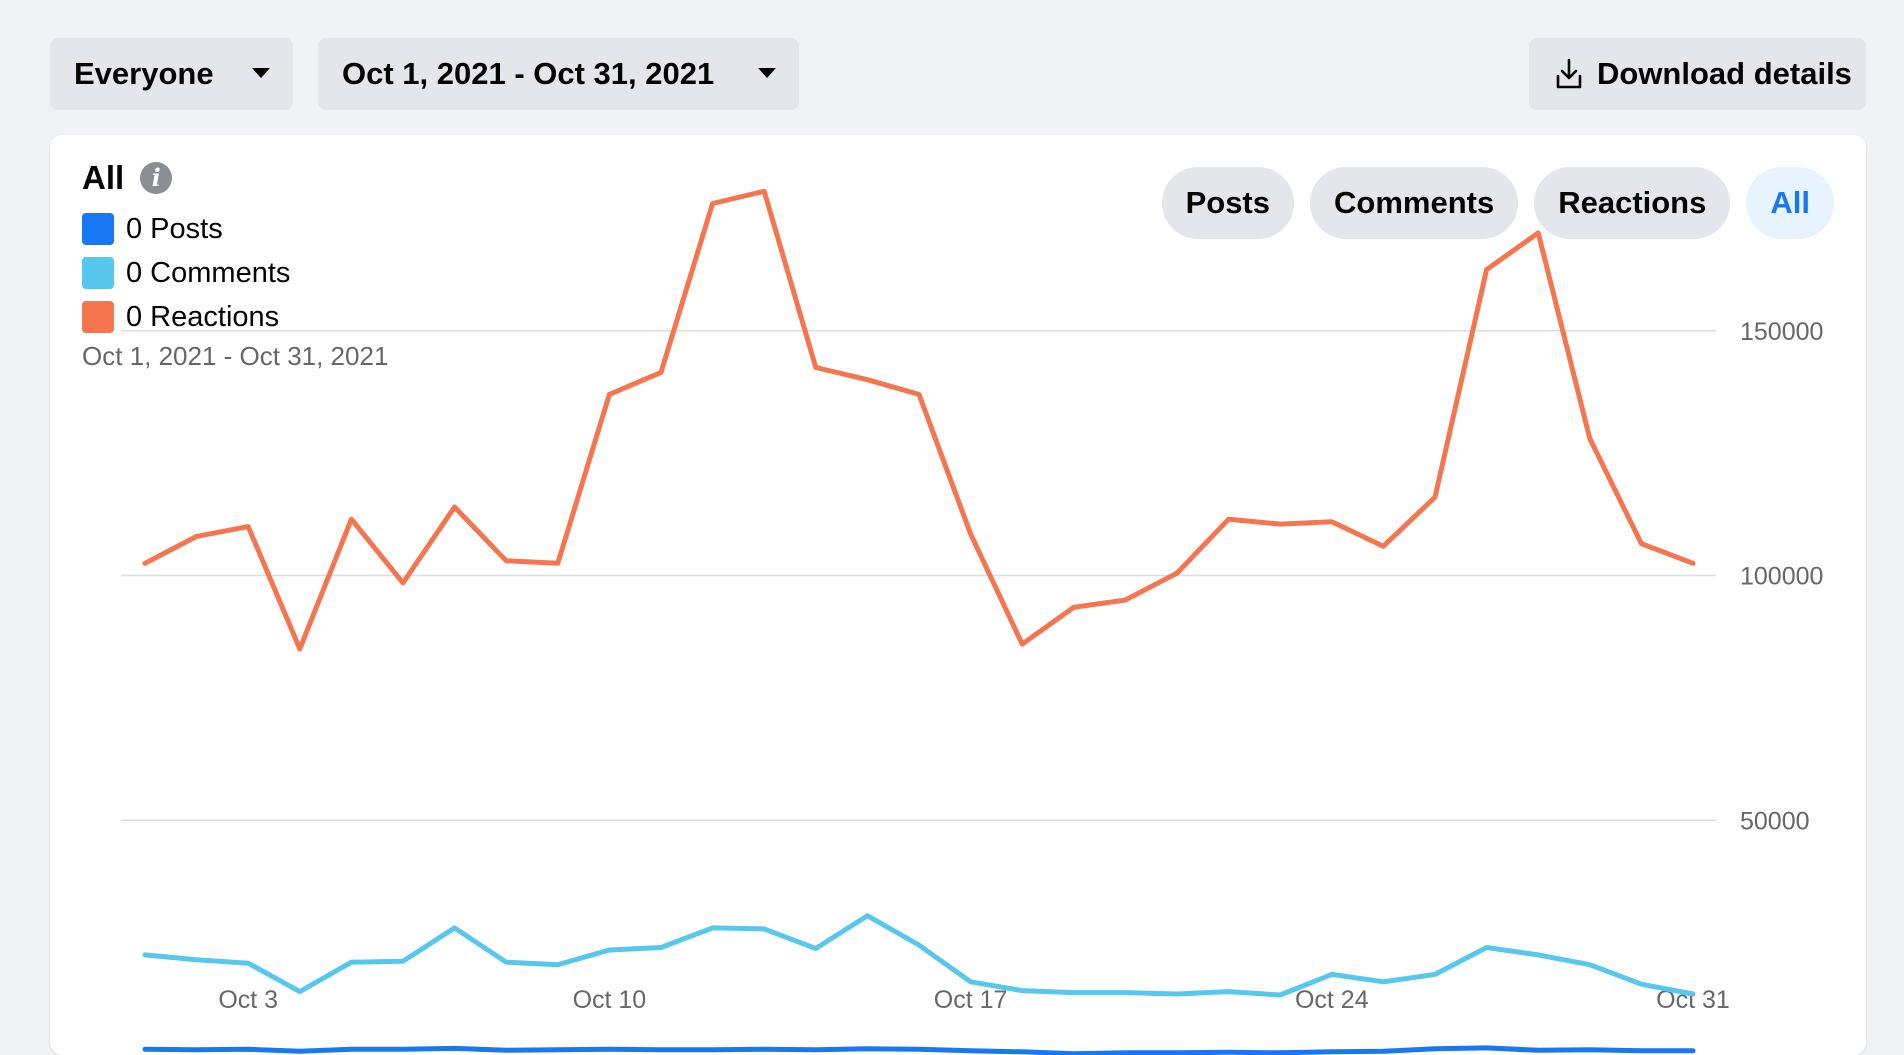 The width and height of the screenshot is (1904, 1055). What do you see at coordinates (971, 1000) in the screenshot?
I see `x-tick-label: Oct 17` at bounding box center [971, 1000].